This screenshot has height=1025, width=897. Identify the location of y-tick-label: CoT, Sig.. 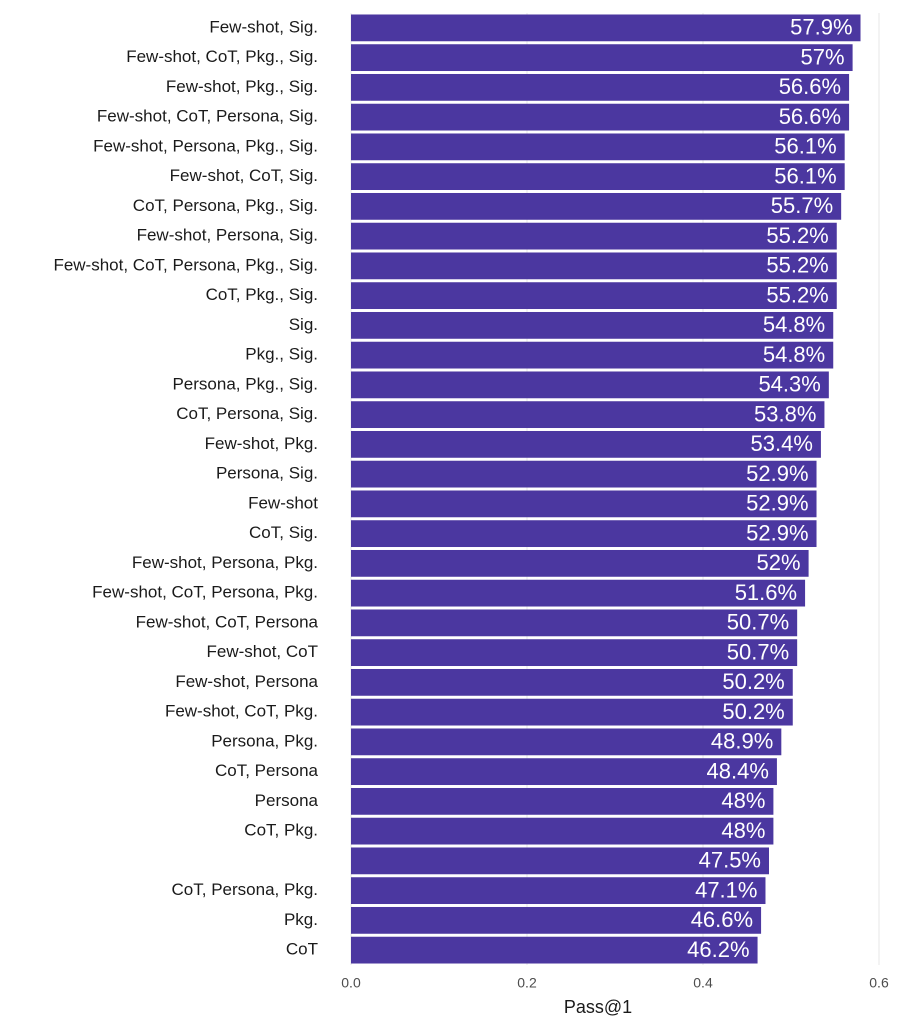
(283, 532).